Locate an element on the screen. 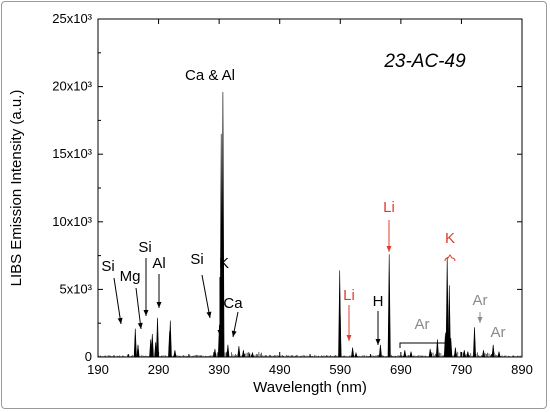 This screenshot has width=550, height=412. peak-bracket is located at coordinates (422, 345).